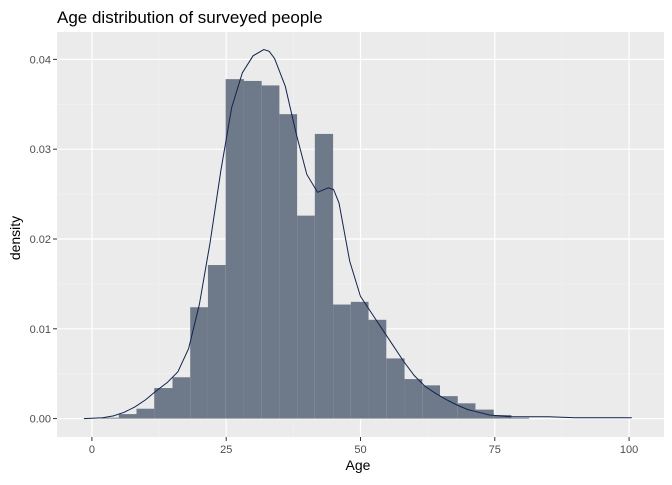 The height and width of the screenshot is (485, 672). I want to click on x-tick-label: 100, so click(629, 450).